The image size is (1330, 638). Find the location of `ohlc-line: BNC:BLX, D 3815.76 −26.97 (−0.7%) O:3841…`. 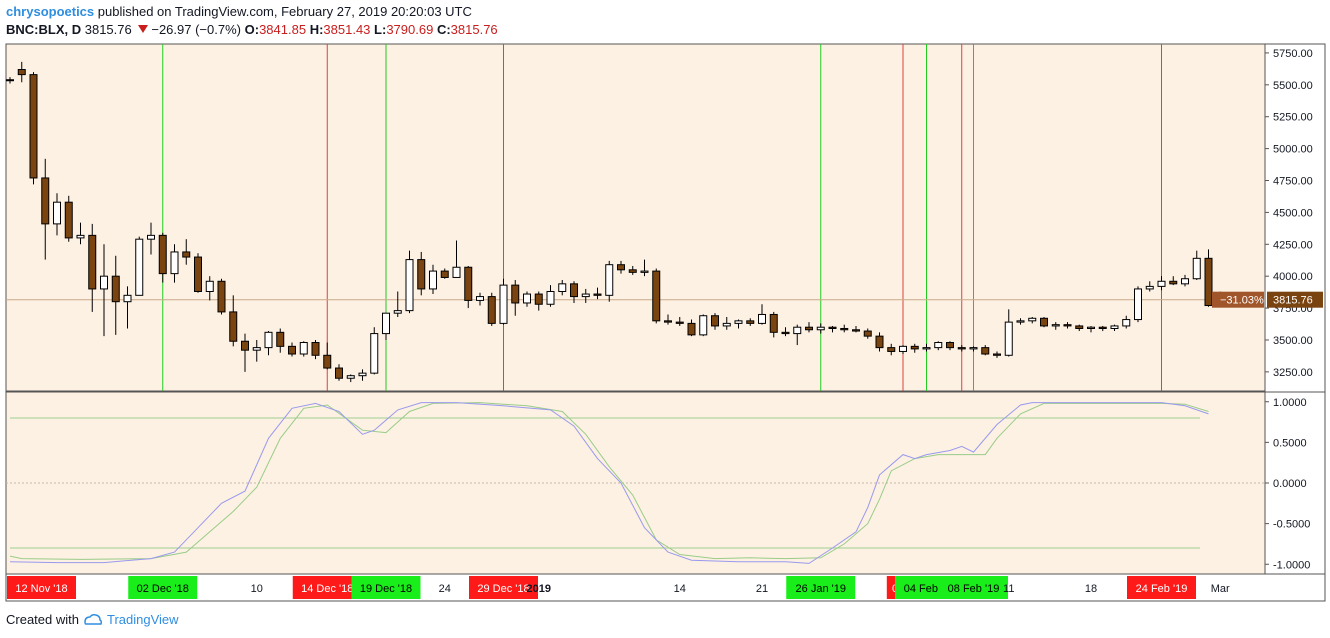

ohlc-line: BNC:BLX, D 3815.76 −26.97 (−0.7%) O:3841… is located at coordinates (252, 29).